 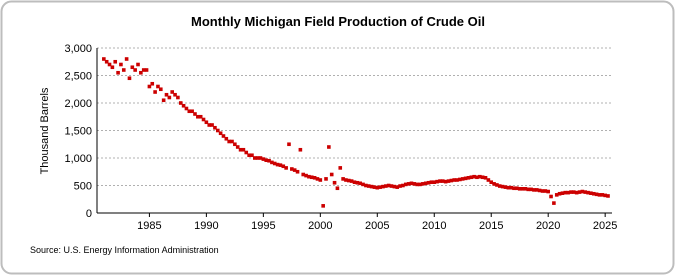 What do you see at coordinates (45, 130) in the screenshot?
I see `y-axis-label: Thousand Barrels` at bounding box center [45, 130].